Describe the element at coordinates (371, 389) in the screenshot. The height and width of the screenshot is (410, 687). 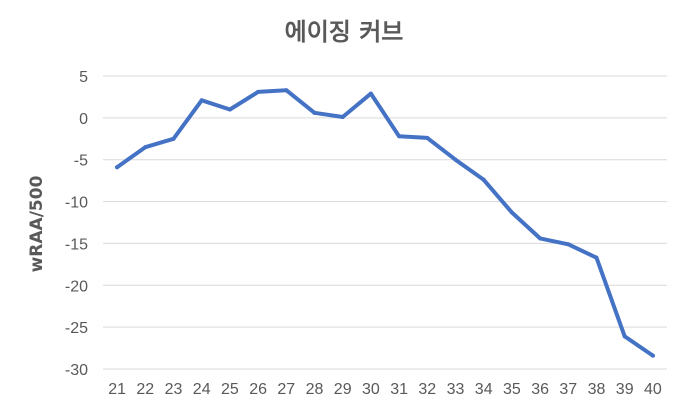
I see `x-tick-label: 30` at that location.